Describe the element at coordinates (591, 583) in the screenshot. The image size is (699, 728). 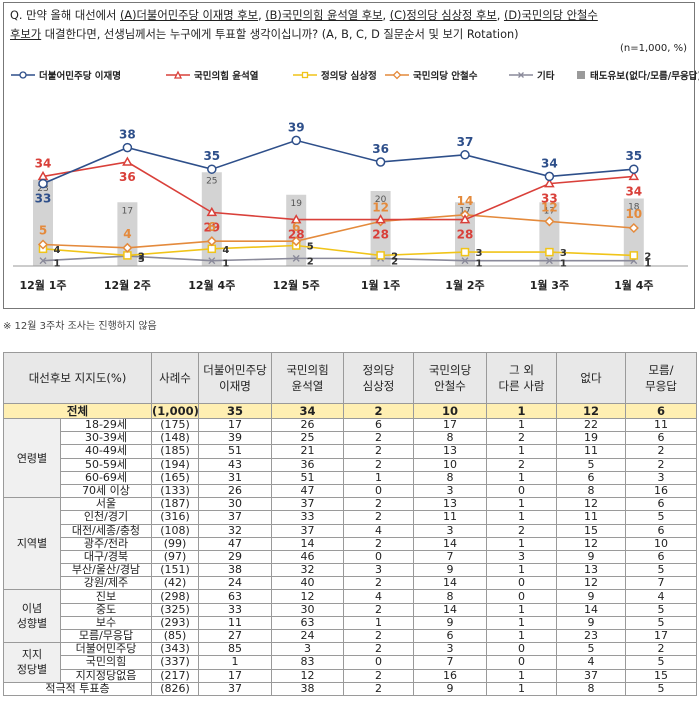
I see `table-cell: 12` at that location.